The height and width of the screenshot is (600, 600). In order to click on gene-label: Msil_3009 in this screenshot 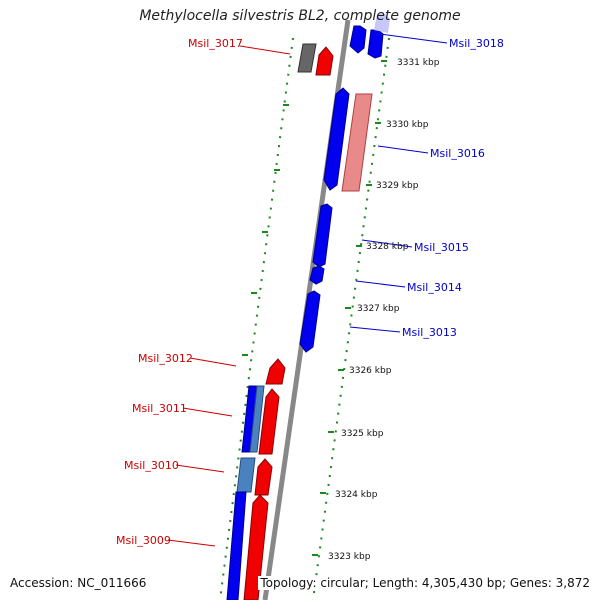, I will do `click(143, 540)`.